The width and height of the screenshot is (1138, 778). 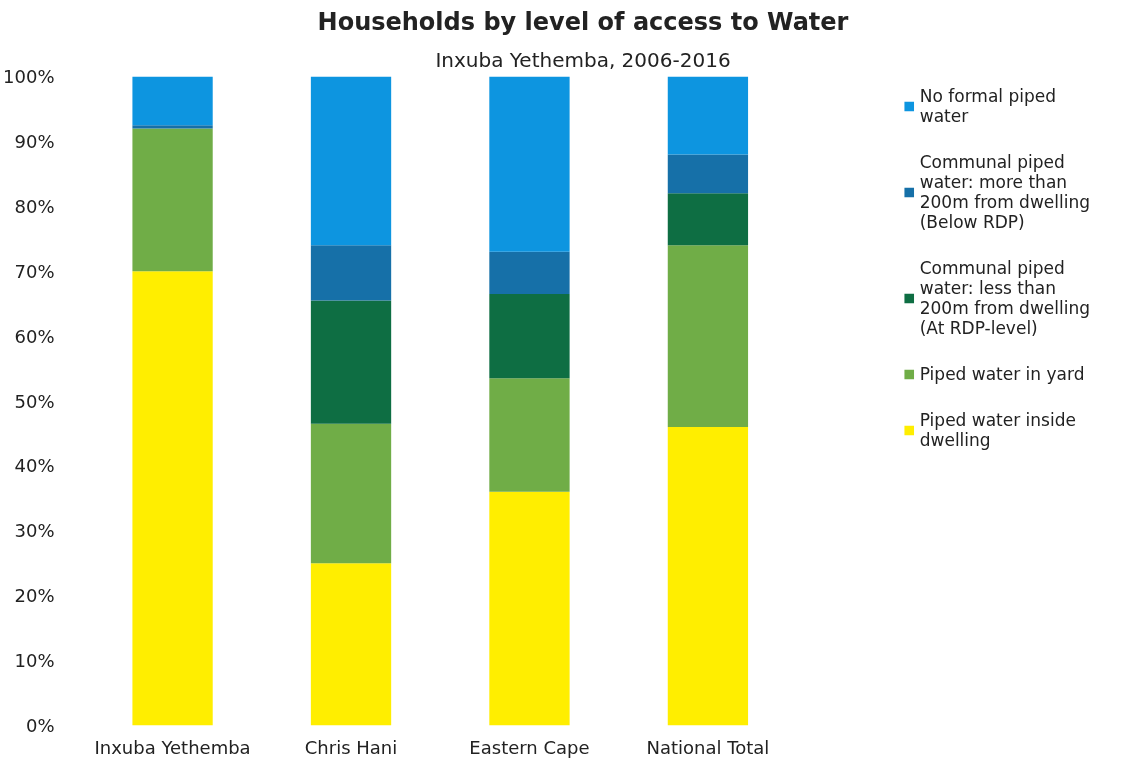 What do you see at coordinates (34, 596) in the screenshot?
I see `y-tick-label: 20%` at bounding box center [34, 596].